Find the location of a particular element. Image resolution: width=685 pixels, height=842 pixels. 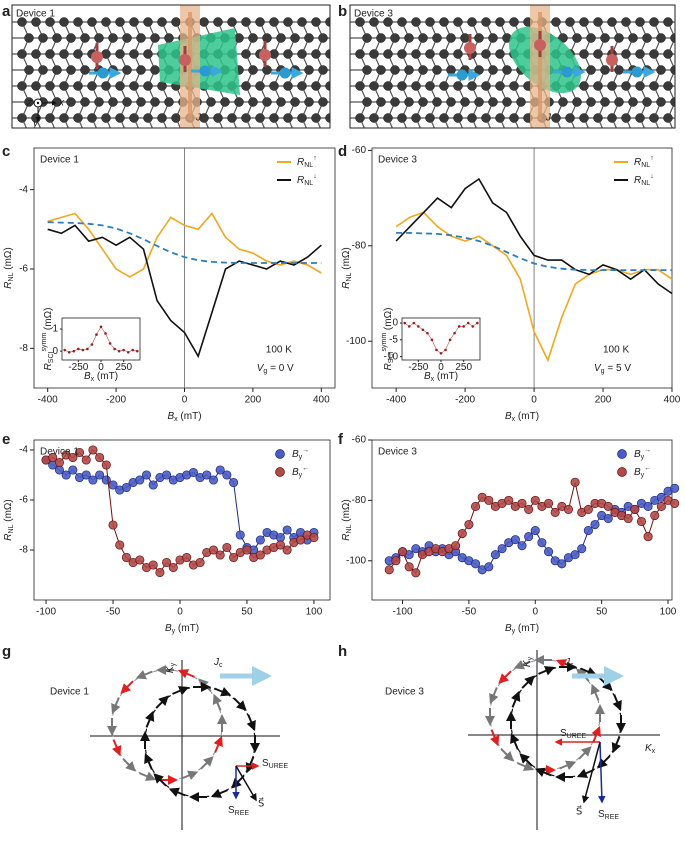

data-line is located at coordinates (534, 236).